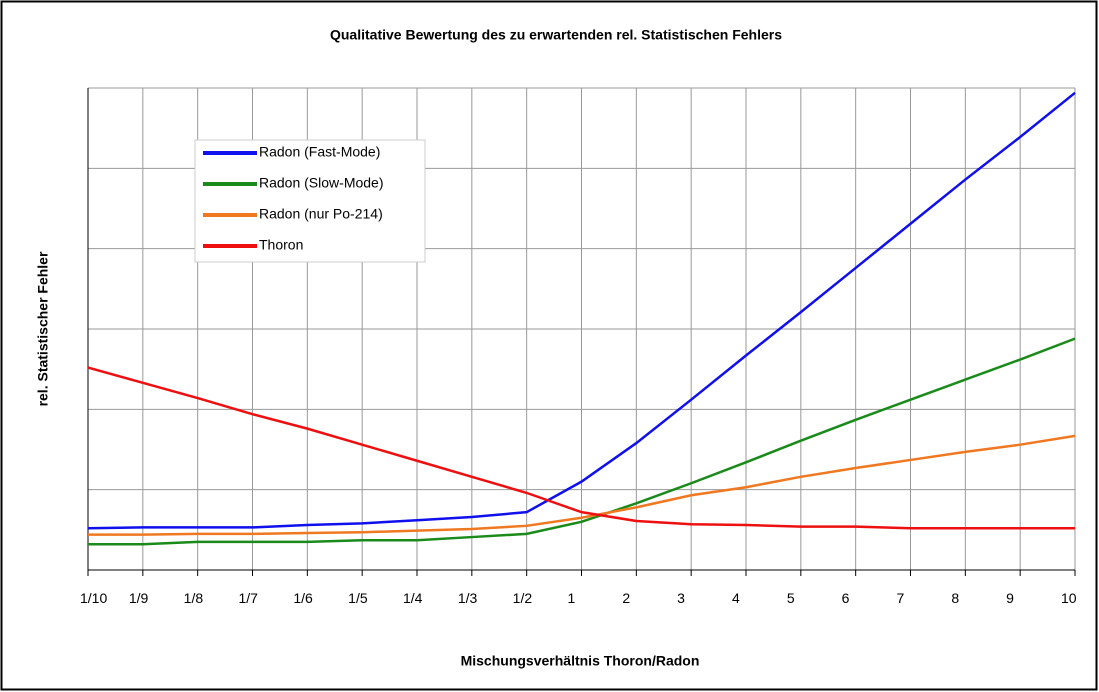 This screenshot has width=1099, height=692. Describe the element at coordinates (321, 214) in the screenshot. I see `legend-label: Radon (nur Po-214)` at that location.